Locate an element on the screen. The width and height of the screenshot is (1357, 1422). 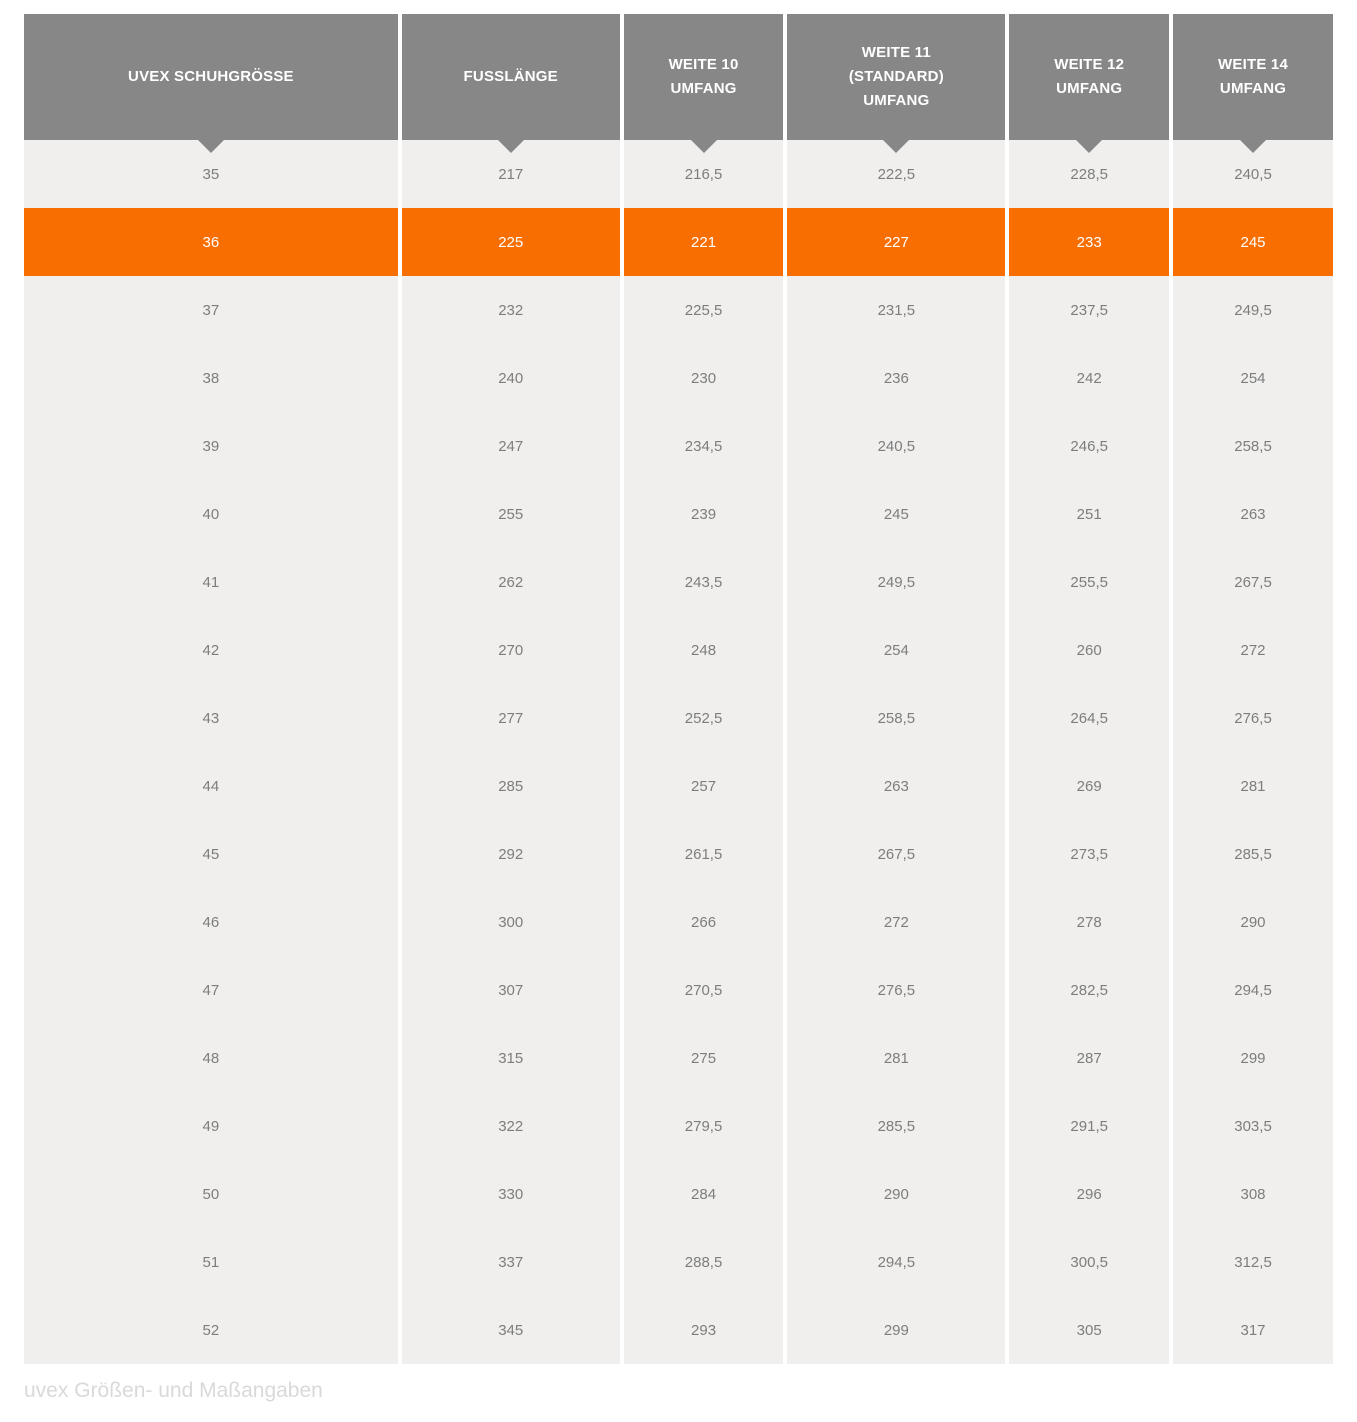
cell-measurement: 230 is located at coordinates (703, 378).